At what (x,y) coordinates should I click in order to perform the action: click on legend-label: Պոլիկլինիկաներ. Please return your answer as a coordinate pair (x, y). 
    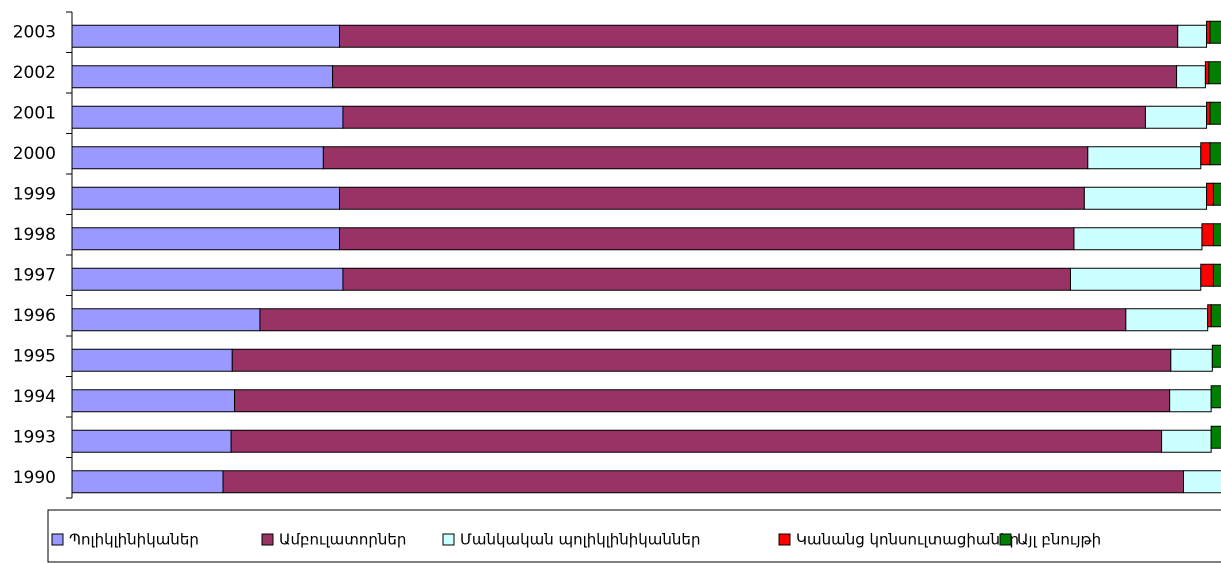
    Looking at the image, I should click on (134, 540).